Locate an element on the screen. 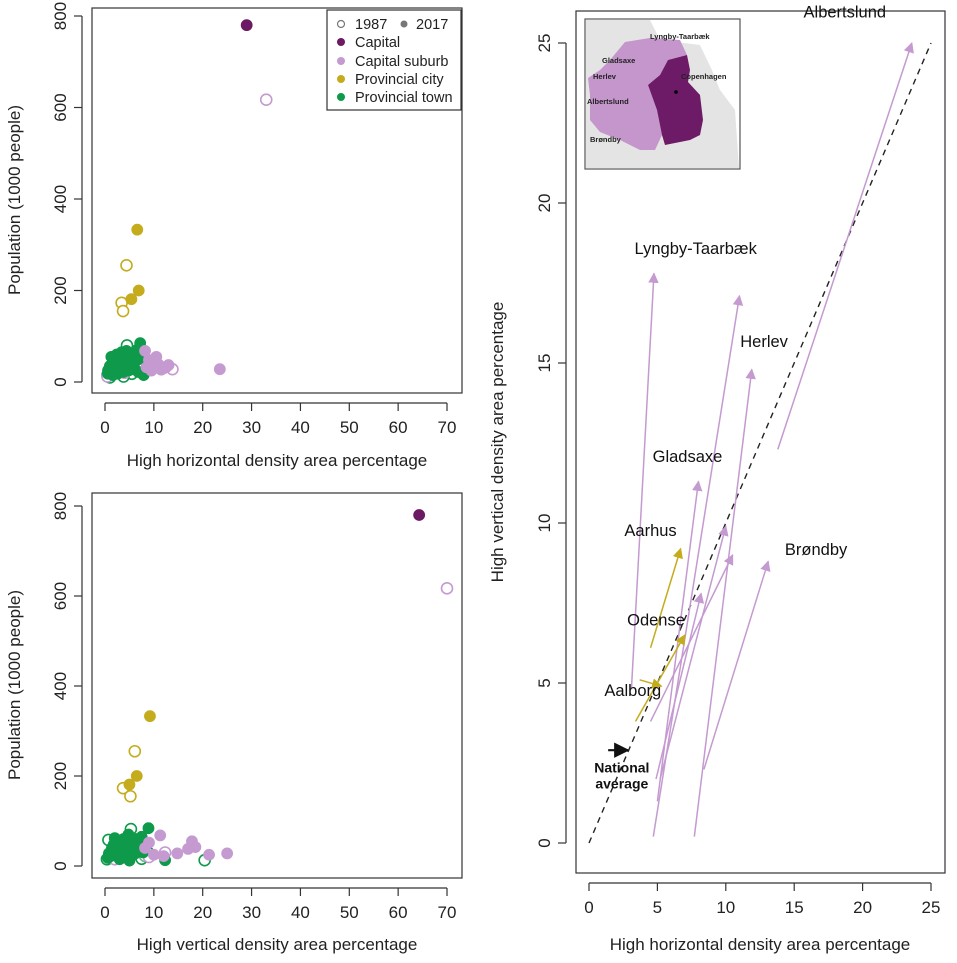 This screenshot has height=963, width=957. arrow-label-lyngby-taarb-k: Lyngby-Taarbæk is located at coordinates (696, 249).